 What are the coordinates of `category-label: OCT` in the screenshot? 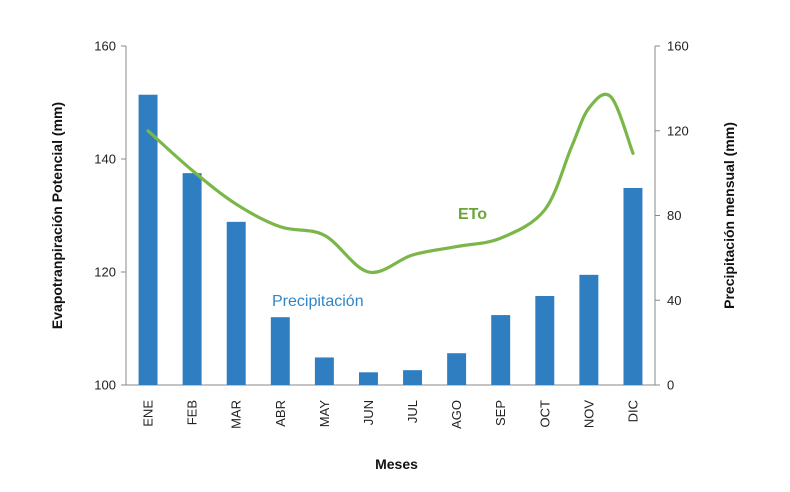 It's located at (544, 414).